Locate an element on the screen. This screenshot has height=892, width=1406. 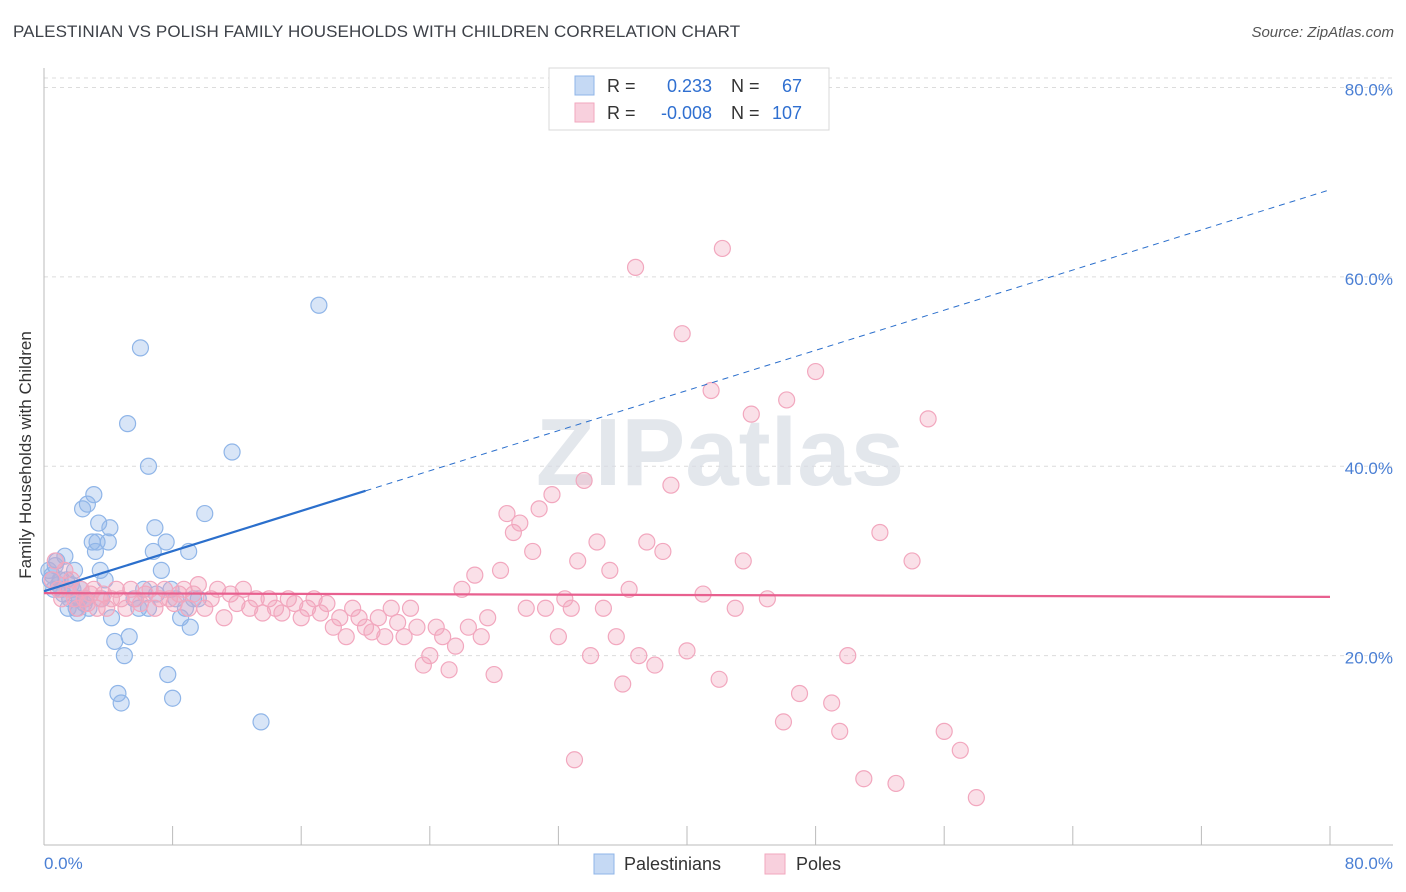
y-tick-label: 20.0% is located at coordinates (1369, 658).